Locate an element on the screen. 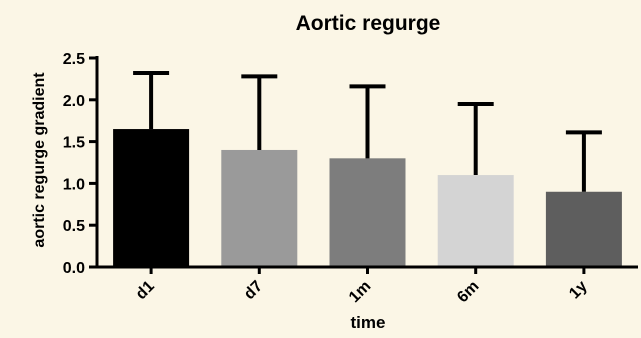 The width and height of the screenshot is (641, 338). bar-d7 is located at coordinates (259, 208).